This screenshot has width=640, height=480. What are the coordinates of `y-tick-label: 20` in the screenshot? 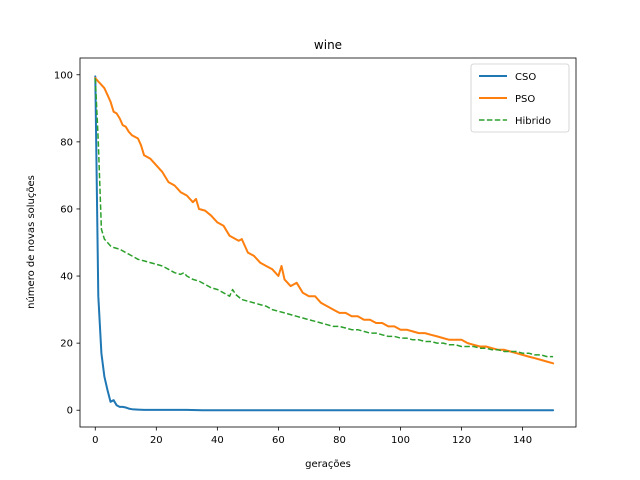 It's located at (66, 344).